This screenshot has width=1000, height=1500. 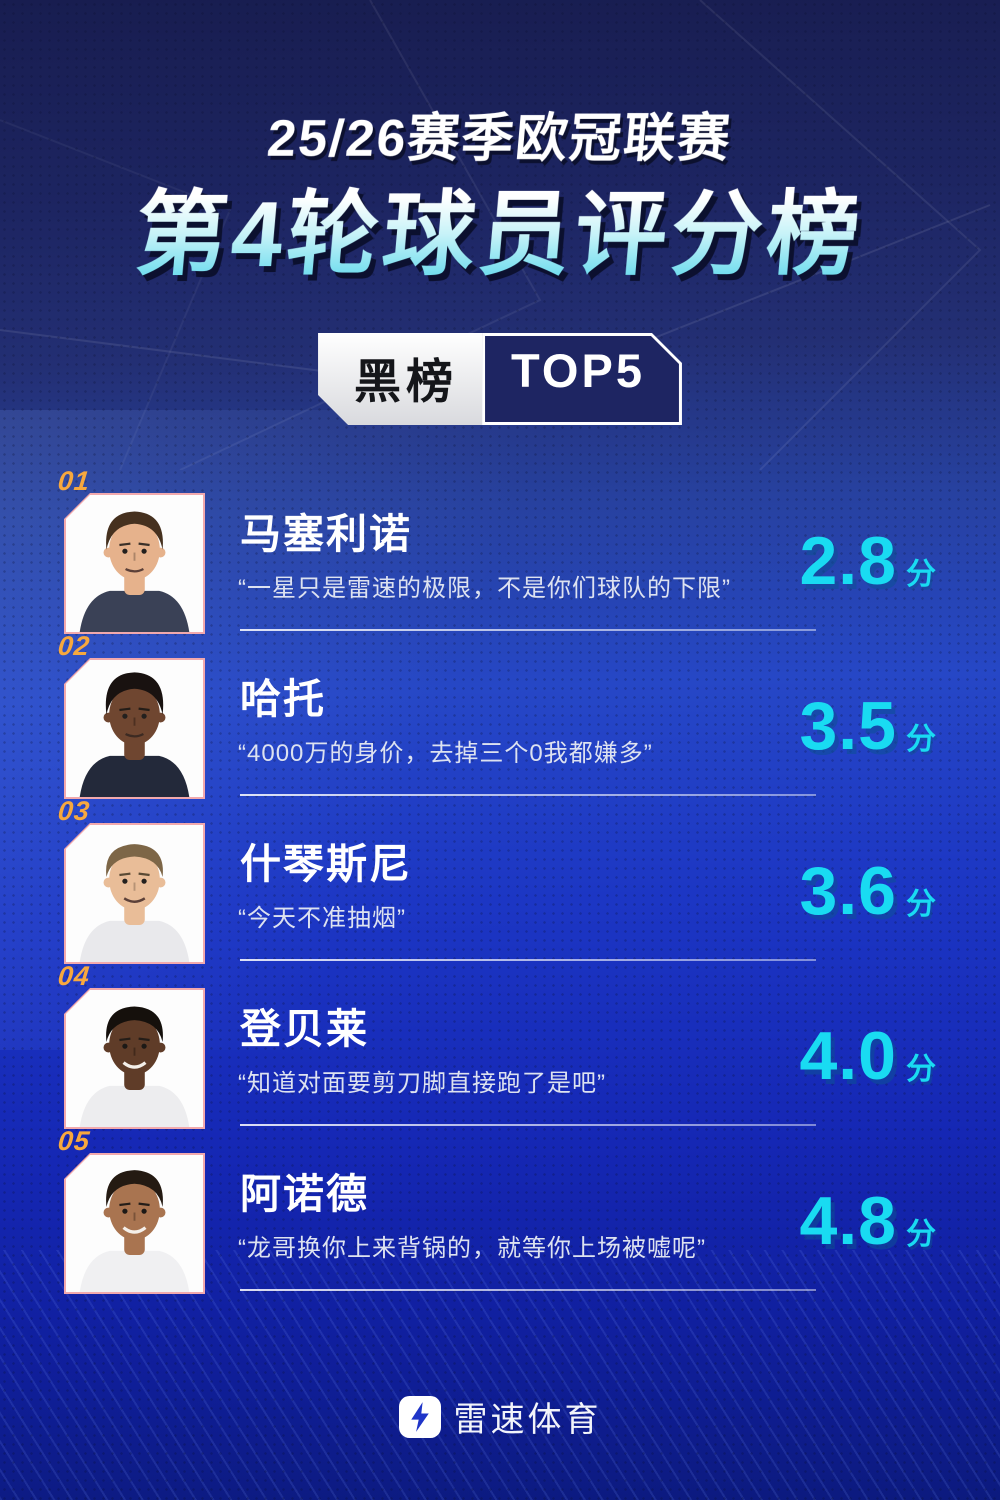 I want to click on badge: 黑榜 TOP5, so click(x=500, y=379).